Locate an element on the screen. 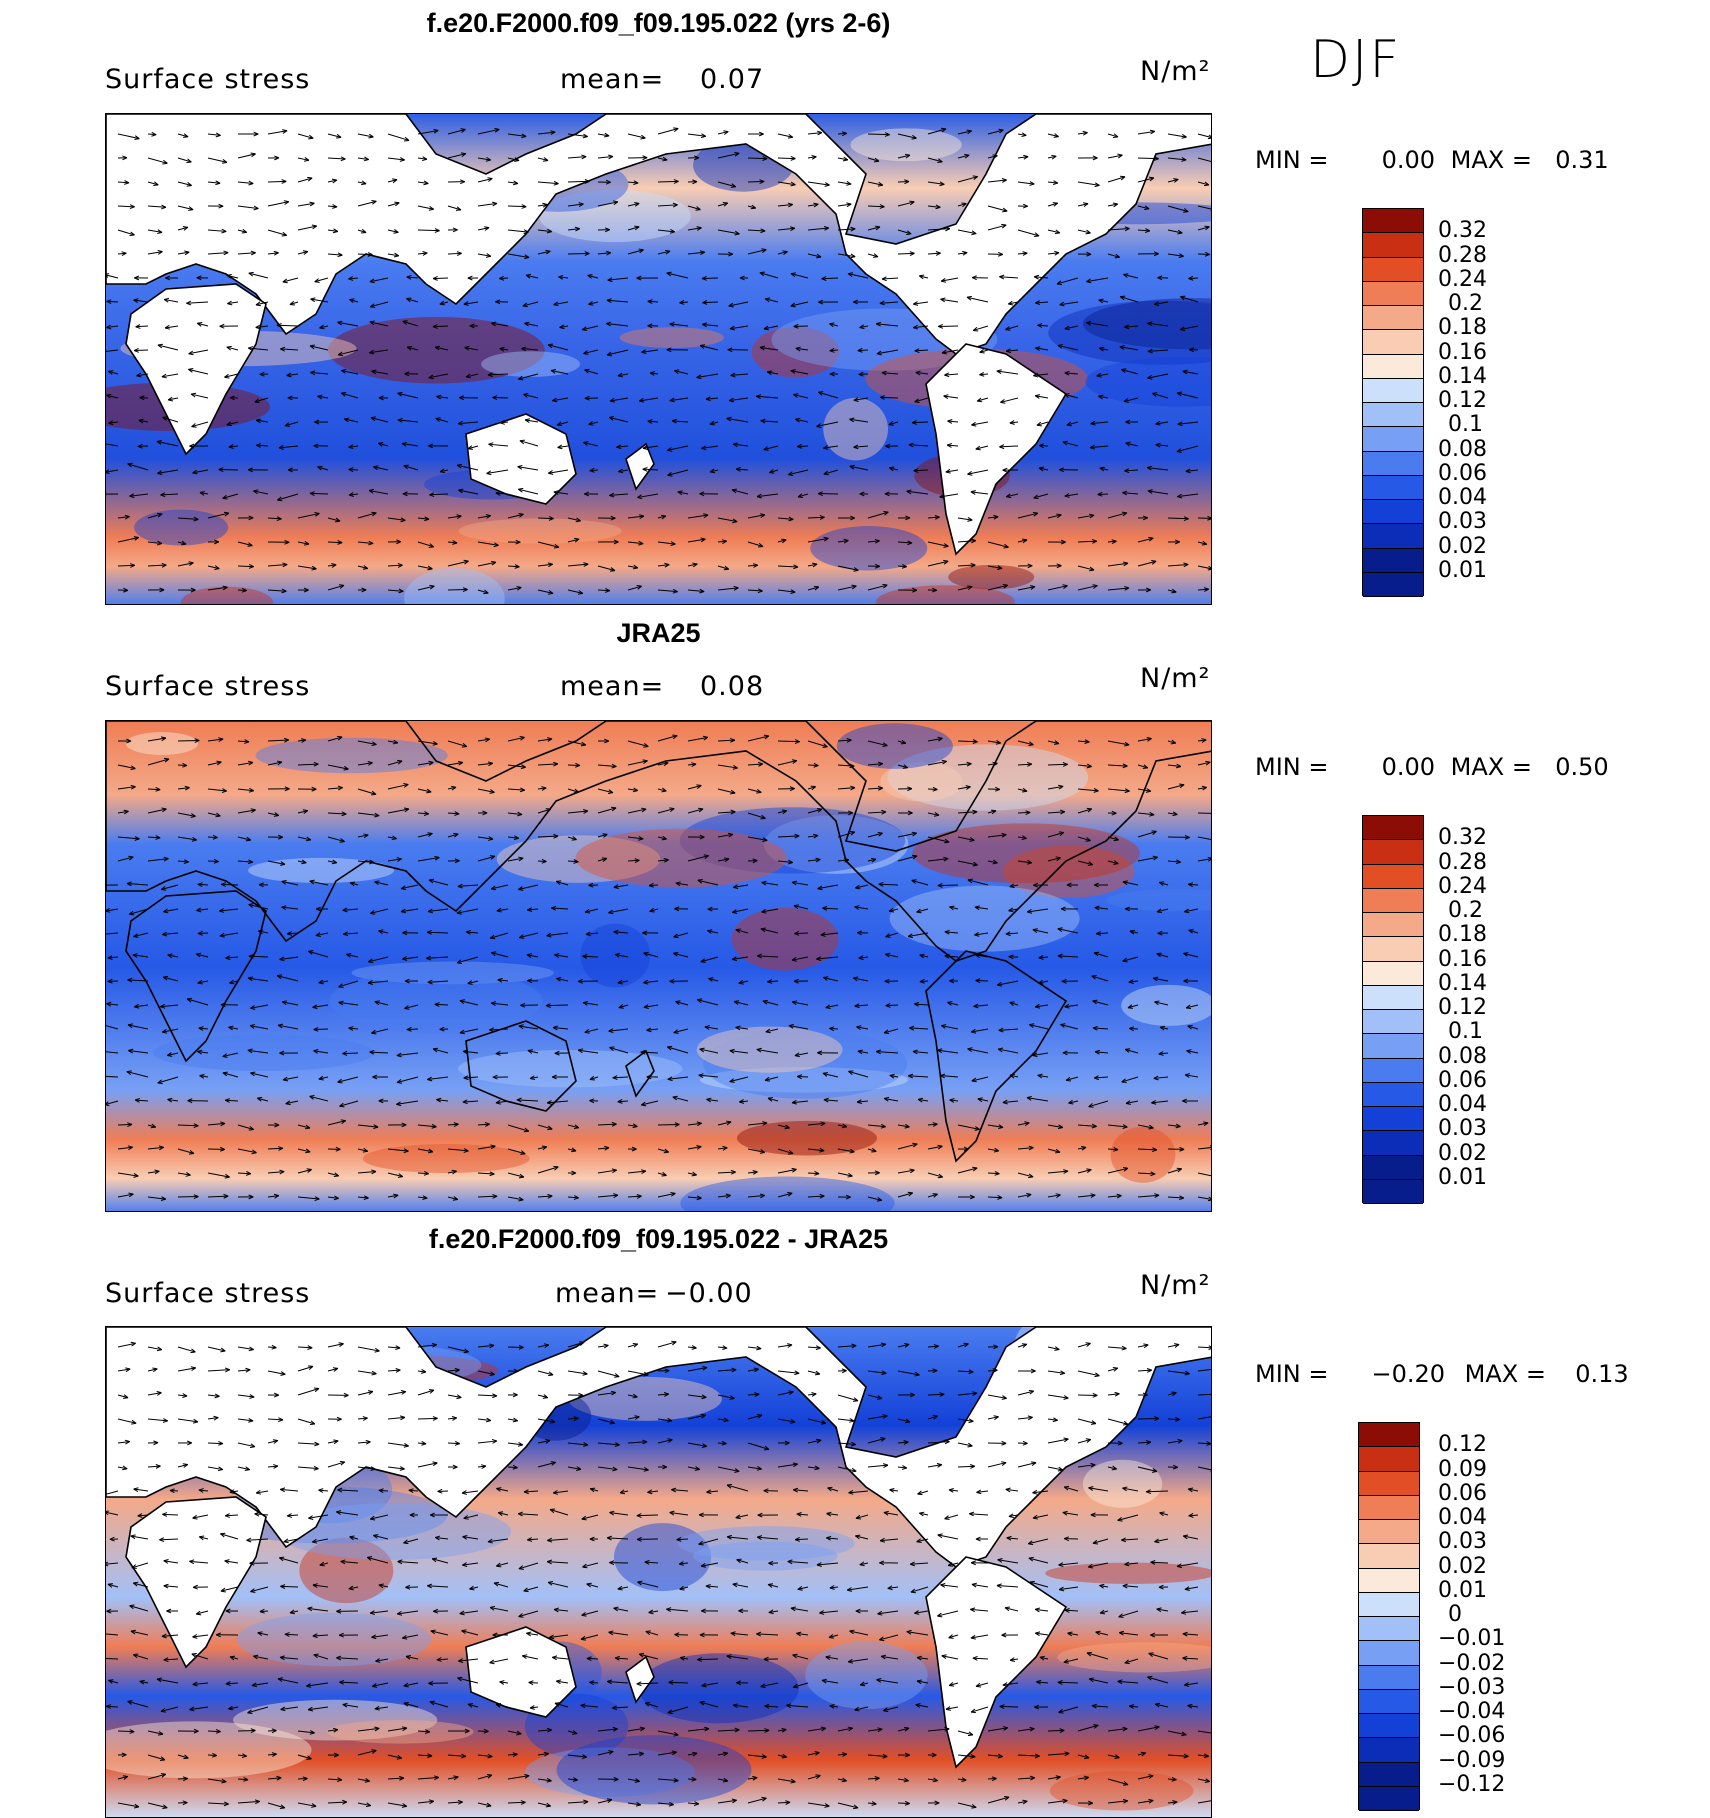  colorbar-tick-label: −0.03 is located at coordinates (1471, 1687).